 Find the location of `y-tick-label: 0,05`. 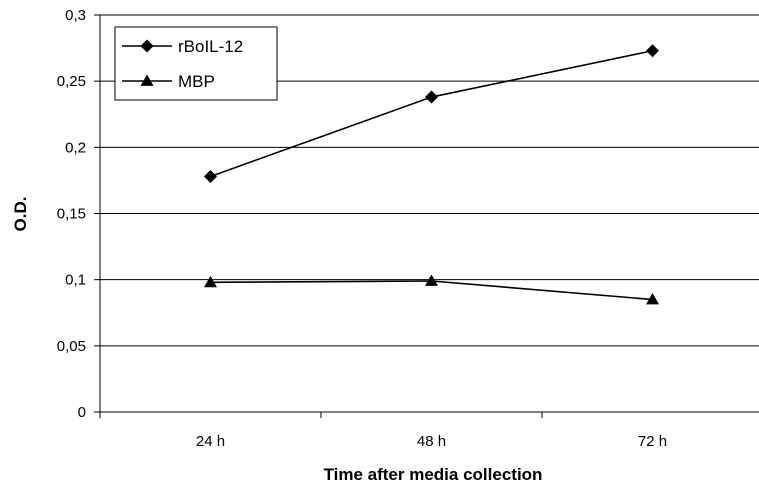

y-tick-label: 0,05 is located at coordinates (71, 346).